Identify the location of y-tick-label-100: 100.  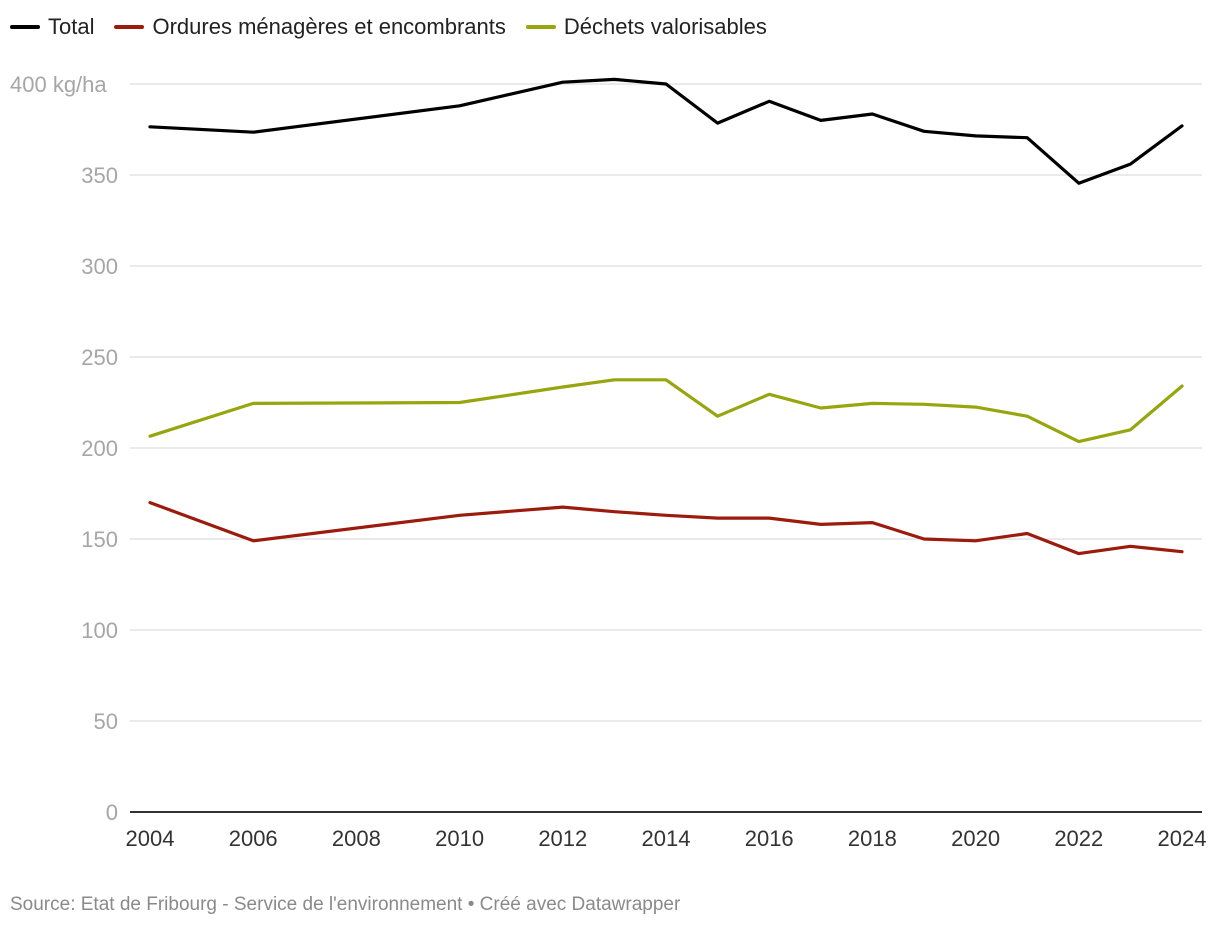
(99, 630).